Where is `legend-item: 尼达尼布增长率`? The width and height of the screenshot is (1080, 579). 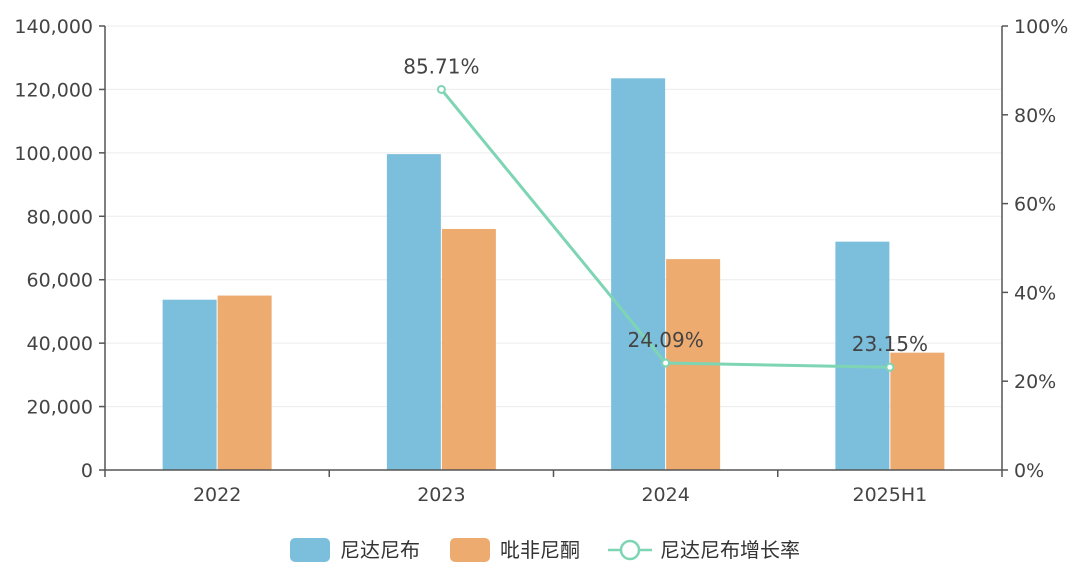
legend-item: 尼达尼布增长率 is located at coordinates (704, 550).